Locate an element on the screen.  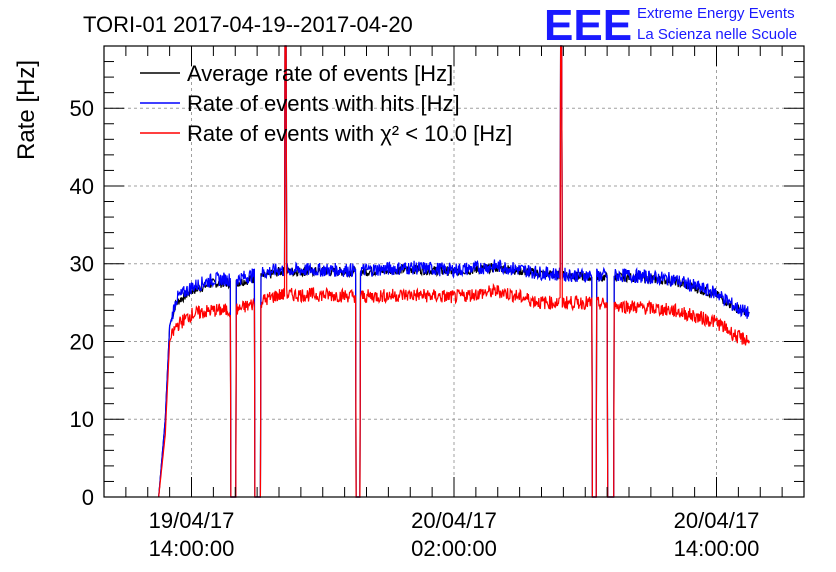
y-tick-label: 40 is located at coordinates (82, 186).